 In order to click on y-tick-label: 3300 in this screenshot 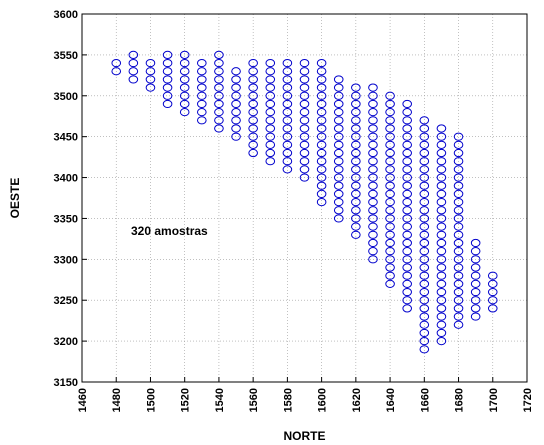, I will do `click(66, 260)`.